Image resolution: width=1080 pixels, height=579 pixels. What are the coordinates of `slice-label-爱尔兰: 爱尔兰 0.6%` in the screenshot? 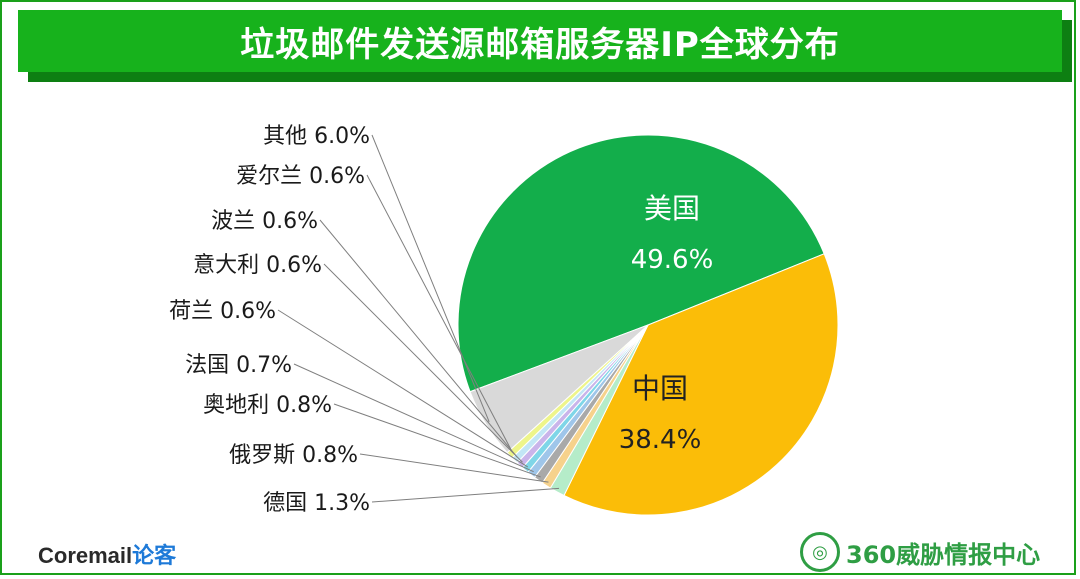 It's located at (300, 176).